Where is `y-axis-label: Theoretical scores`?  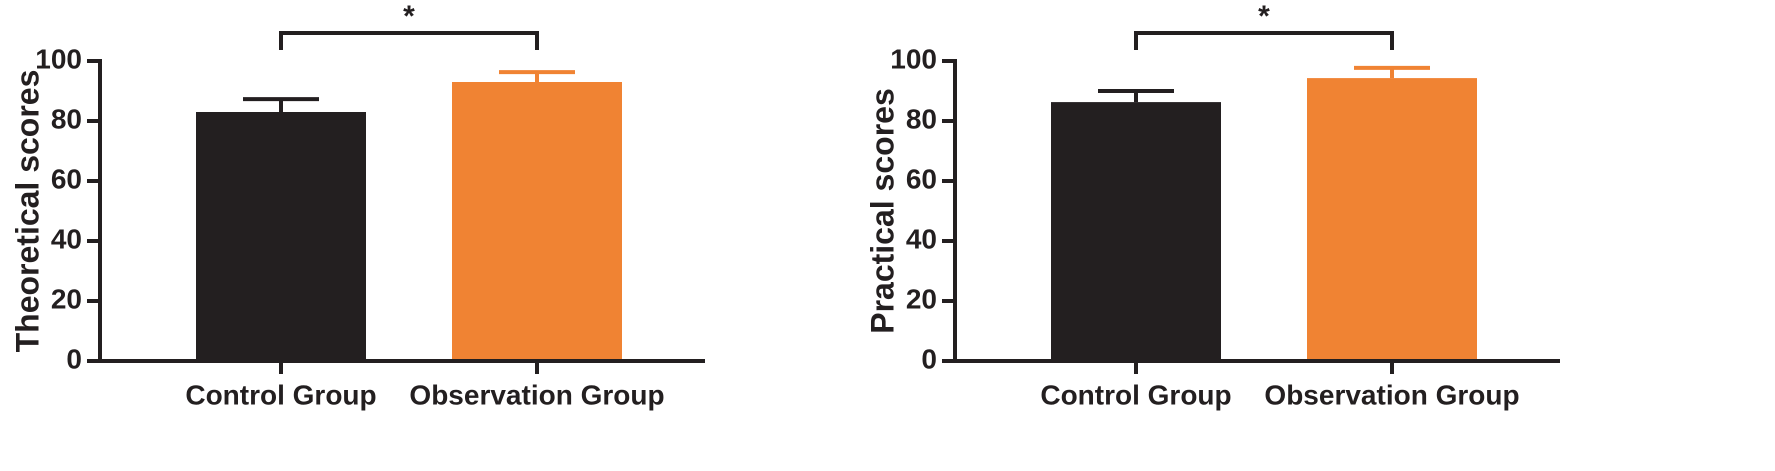 y-axis-label: Theoretical scores is located at coordinates (27, 211).